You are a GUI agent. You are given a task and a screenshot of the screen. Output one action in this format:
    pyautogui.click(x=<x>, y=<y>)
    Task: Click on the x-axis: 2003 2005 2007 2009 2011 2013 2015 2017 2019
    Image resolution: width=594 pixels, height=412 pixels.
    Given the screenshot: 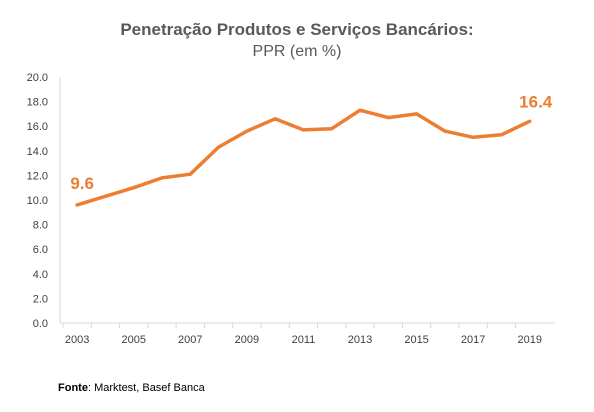 What is the action you would take?
    pyautogui.click(x=307, y=334)
    